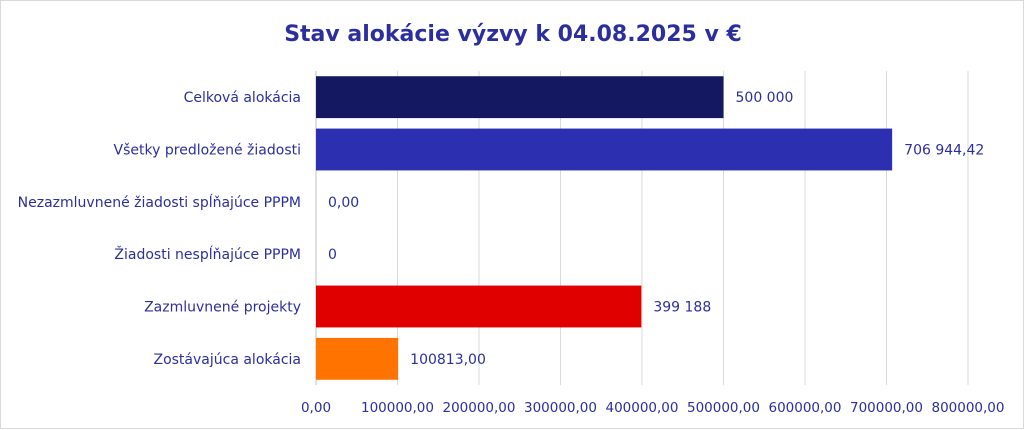  Describe the element at coordinates (513, 34) in the screenshot. I see `chart-title: Stav alokácie výzvy k 04.08.2025 v €` at that location.